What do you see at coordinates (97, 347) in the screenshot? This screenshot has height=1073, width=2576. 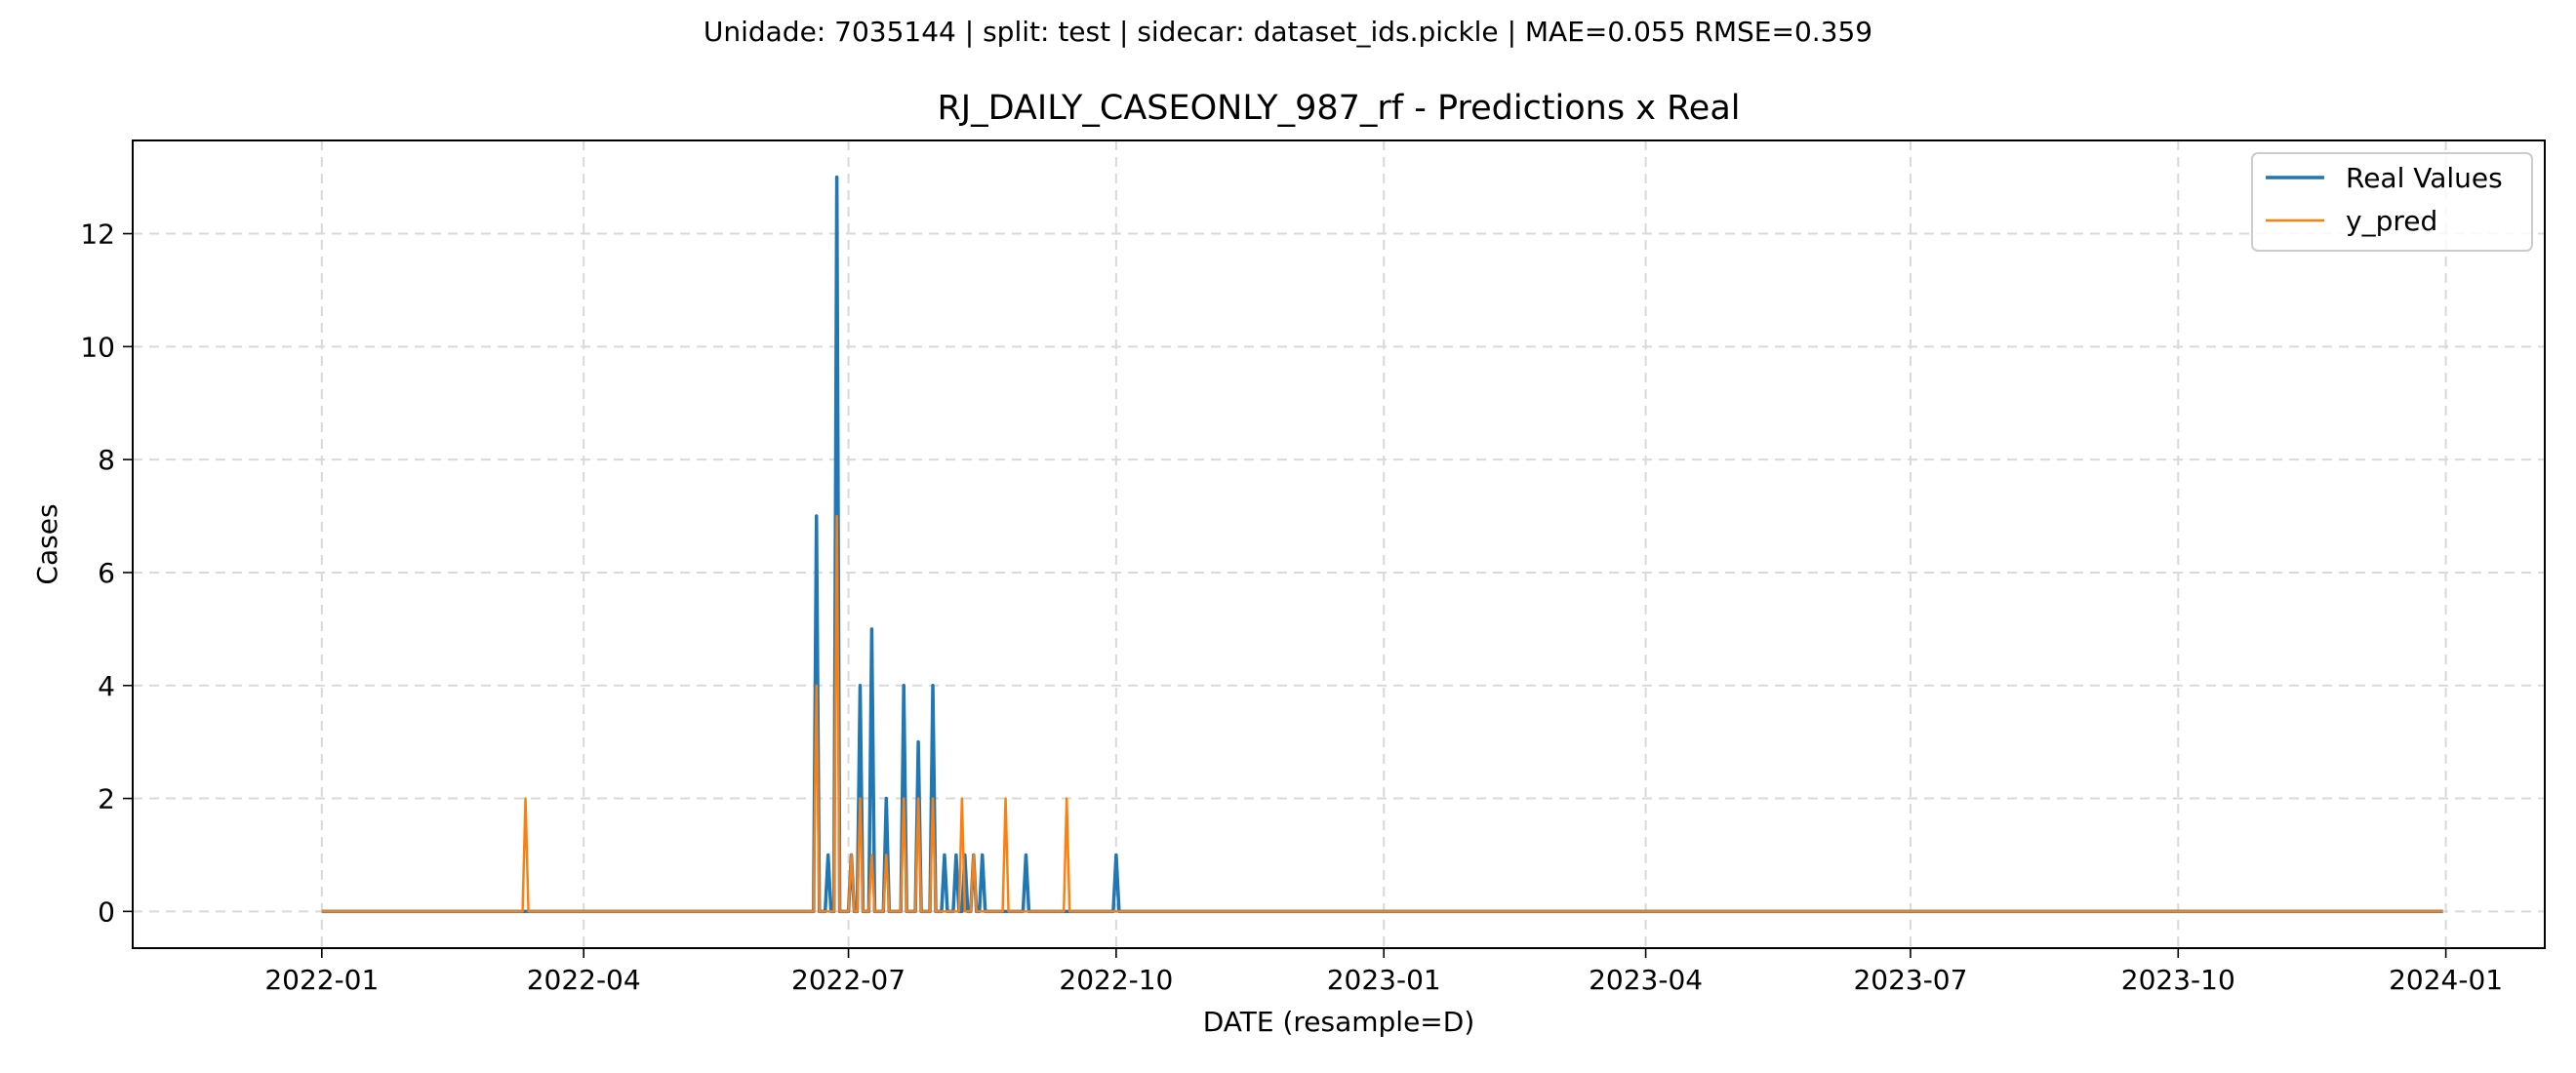 I see `y-tick-label: 10` at bounding box center [97, 347].